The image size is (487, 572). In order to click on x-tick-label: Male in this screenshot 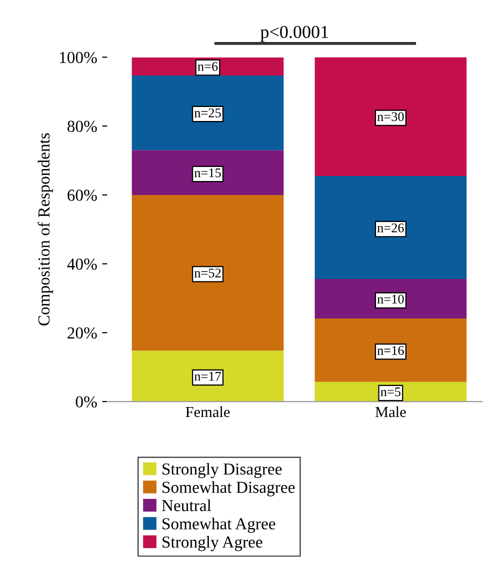, I will do `click(390, 412)`.